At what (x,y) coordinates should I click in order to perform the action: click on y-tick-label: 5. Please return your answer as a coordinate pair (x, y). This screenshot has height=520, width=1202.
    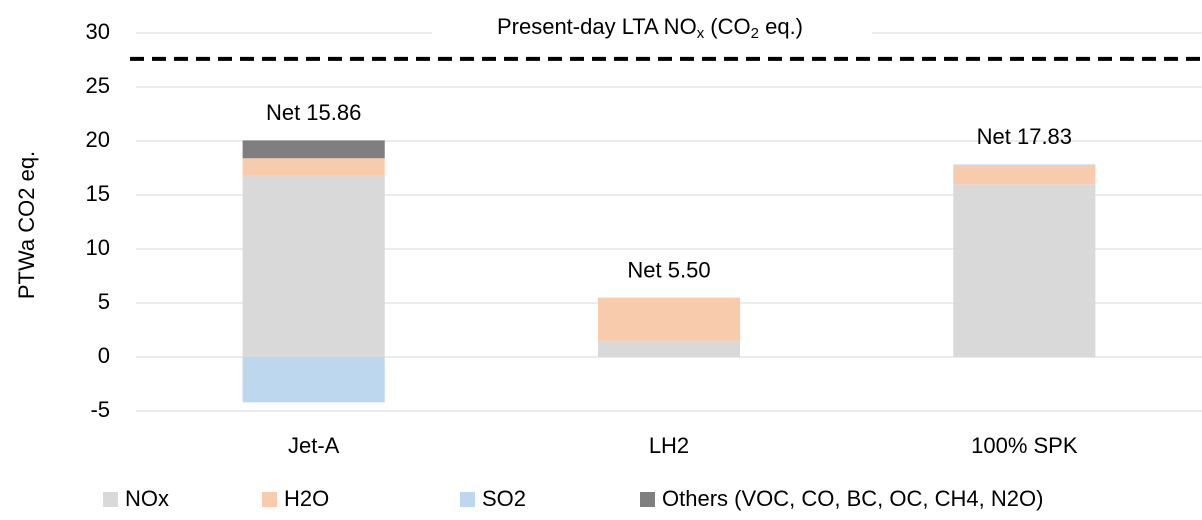
    Looking at the image, I should click on (104, 301).